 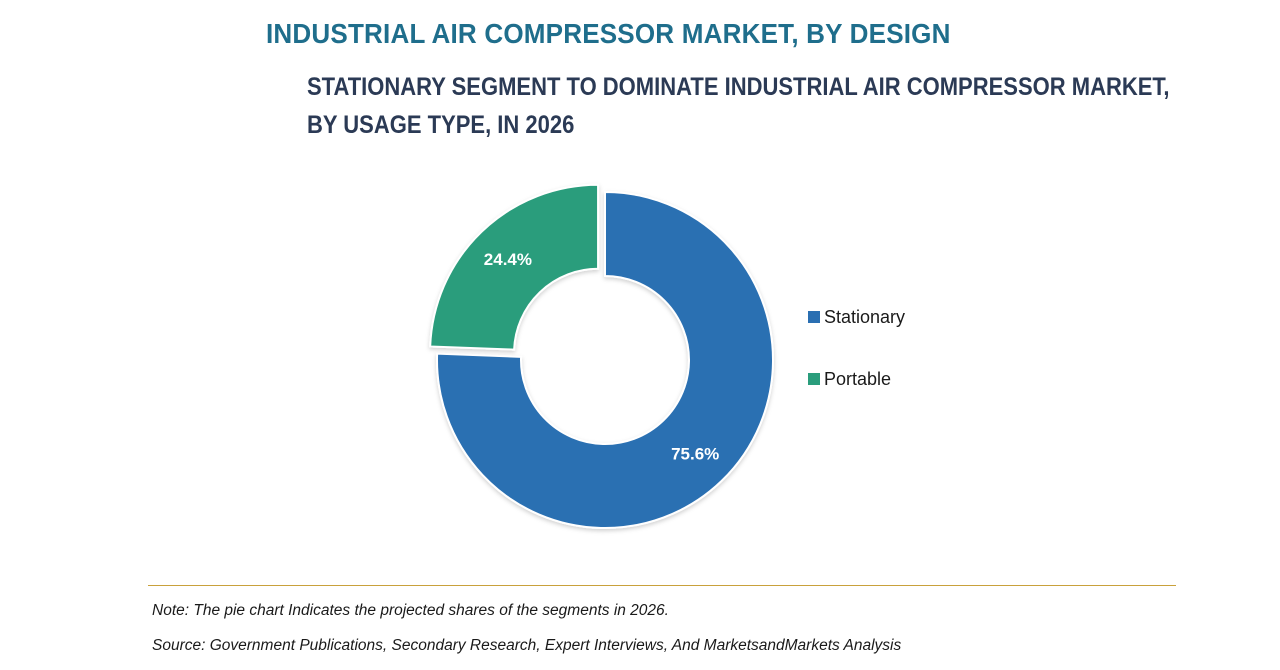 What do you see at coordinates (441, 125) in the screenshot?
I see `chart-subtitle-line-2: BY USAGE TYPE, IN 2026` at bounding box center [441, 125].